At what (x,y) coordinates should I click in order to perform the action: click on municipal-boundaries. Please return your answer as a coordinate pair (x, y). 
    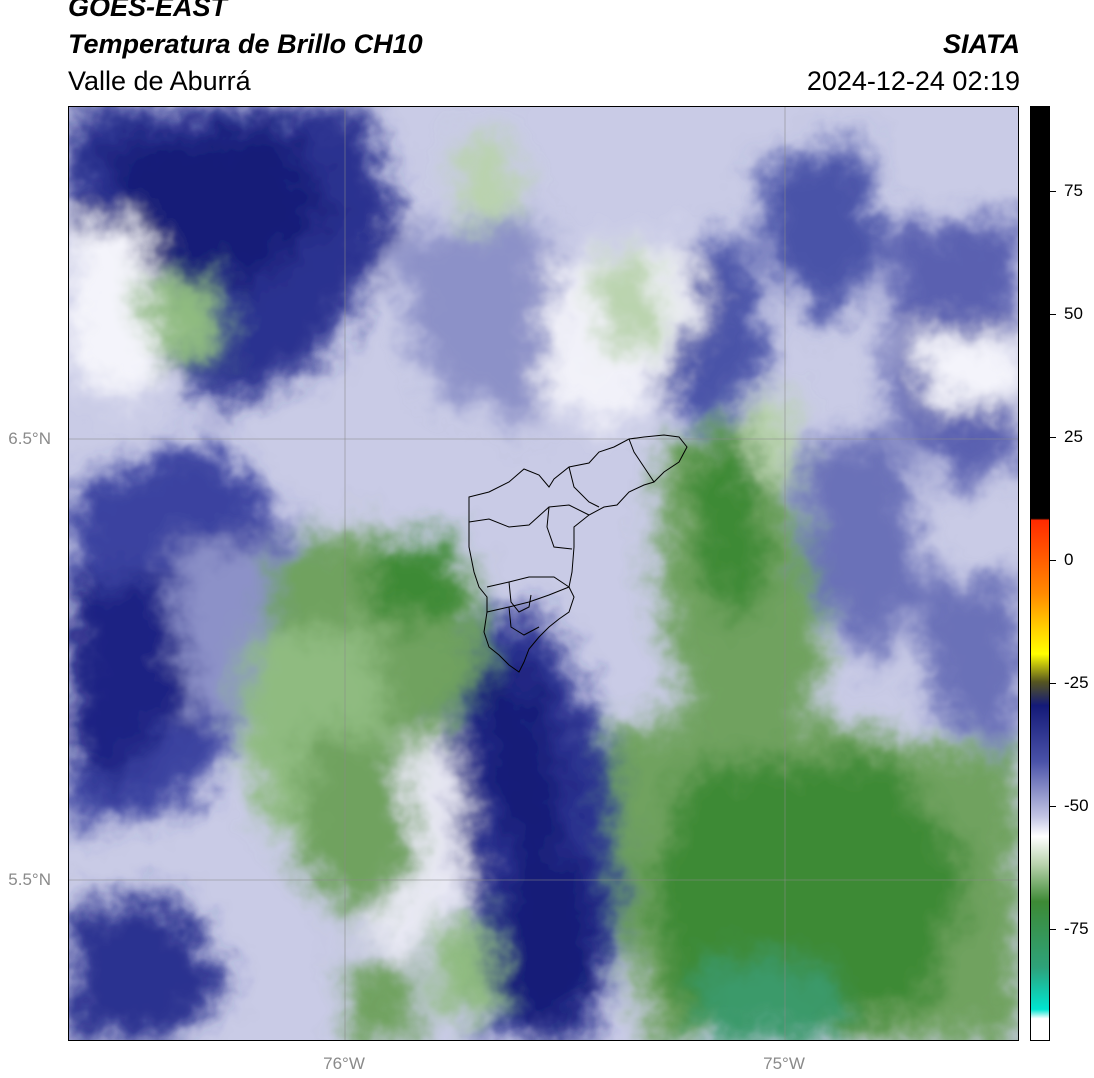
    Looking at the image, I should click on (578, 553).